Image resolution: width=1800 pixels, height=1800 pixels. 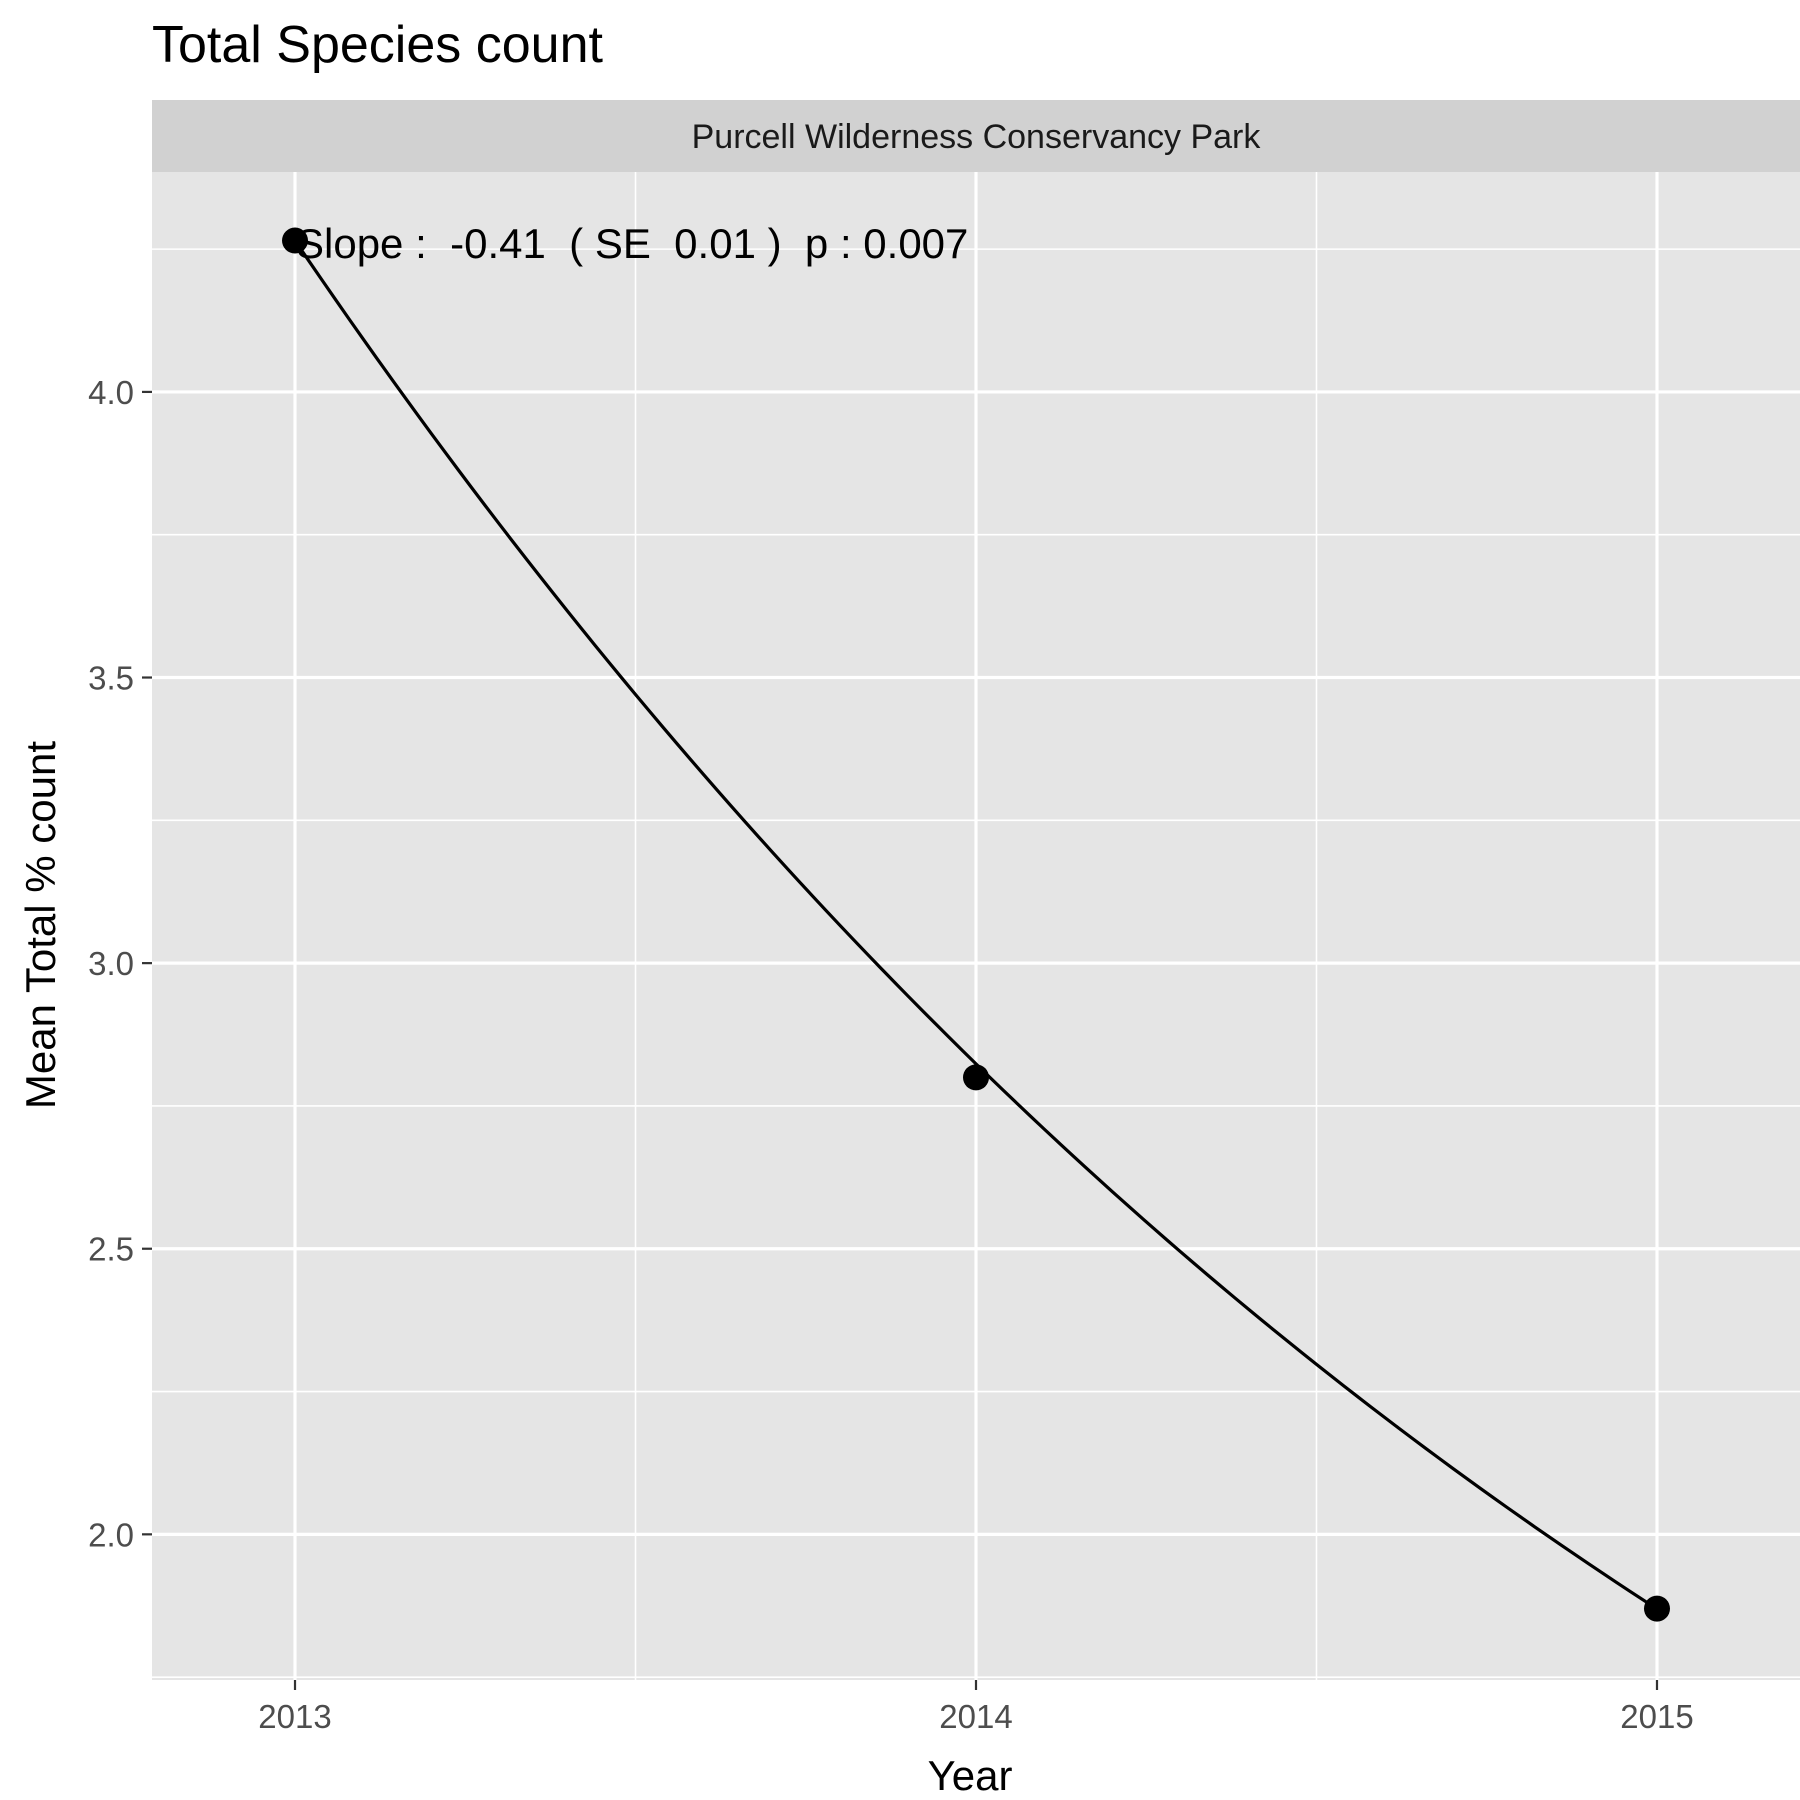 I want to click on x-tick-label: 2013, so click(x=294, y=1716).